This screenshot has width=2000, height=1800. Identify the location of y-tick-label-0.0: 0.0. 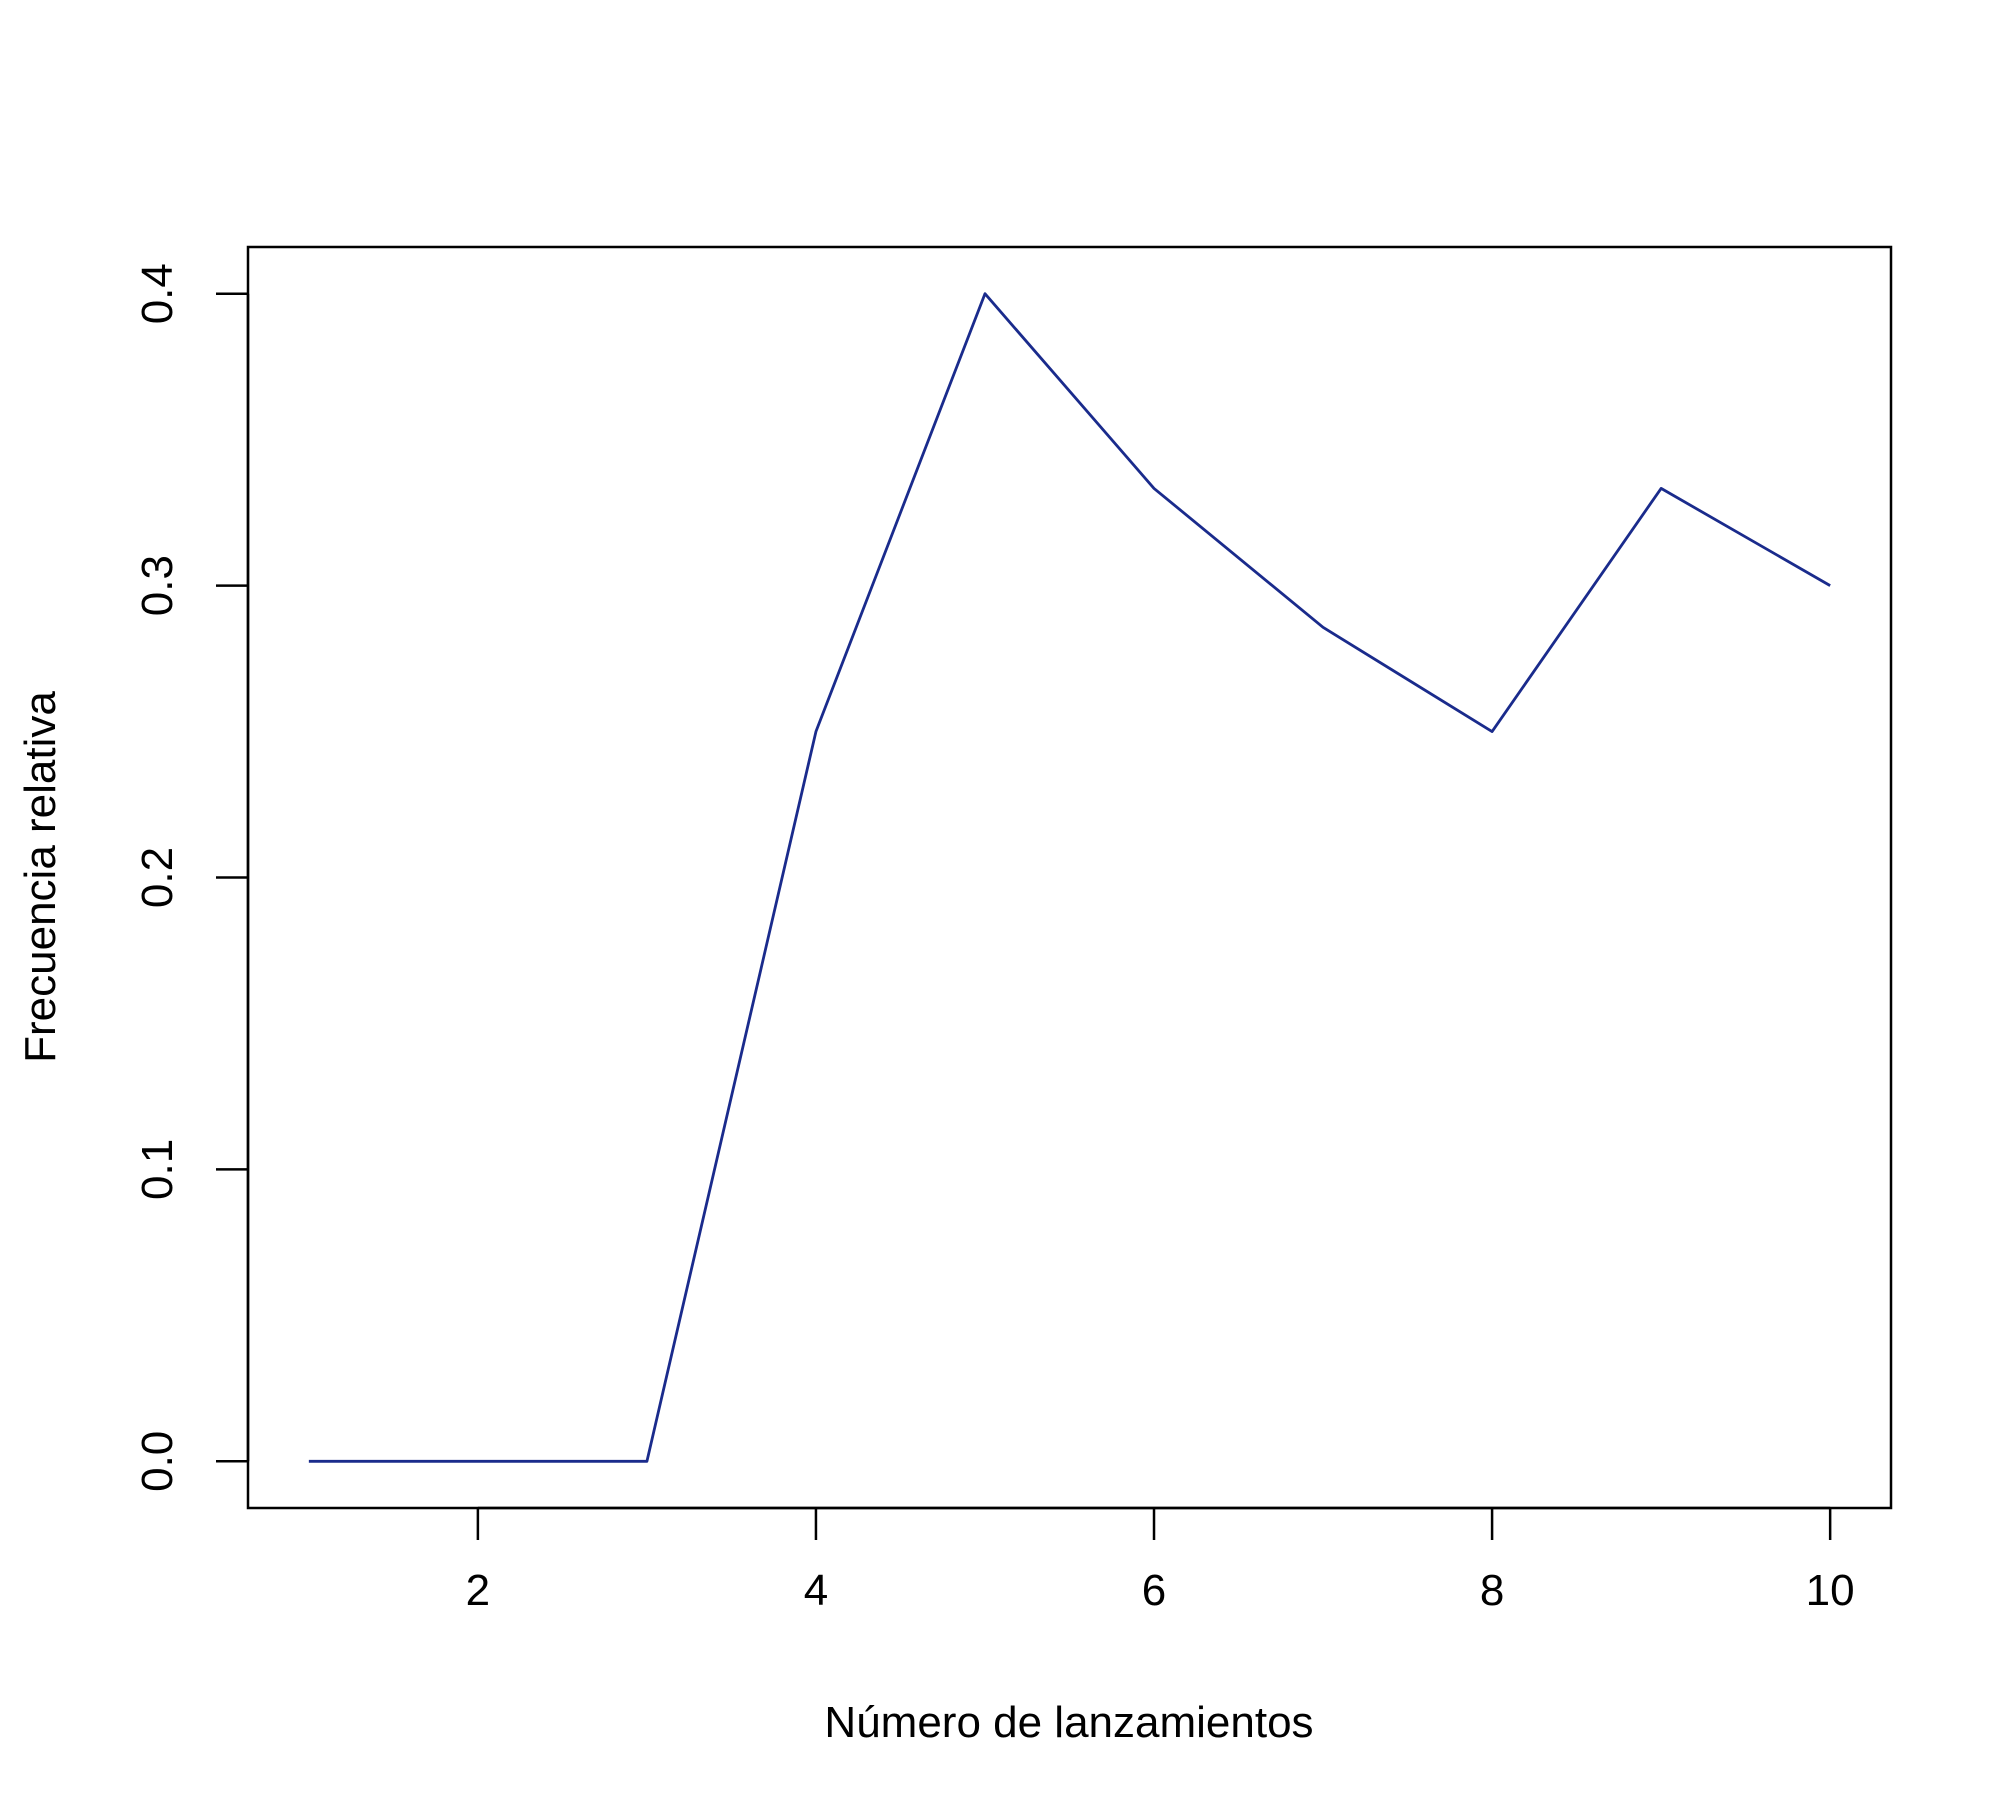
(157, 1461).